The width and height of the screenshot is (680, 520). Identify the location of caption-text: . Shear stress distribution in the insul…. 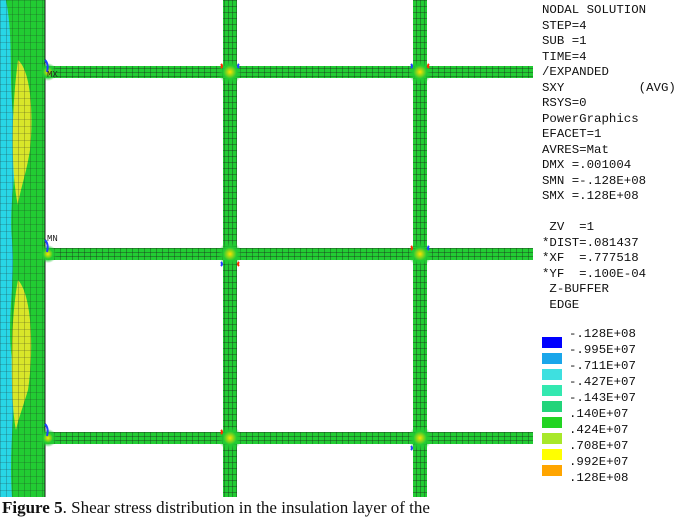
(246, 507).